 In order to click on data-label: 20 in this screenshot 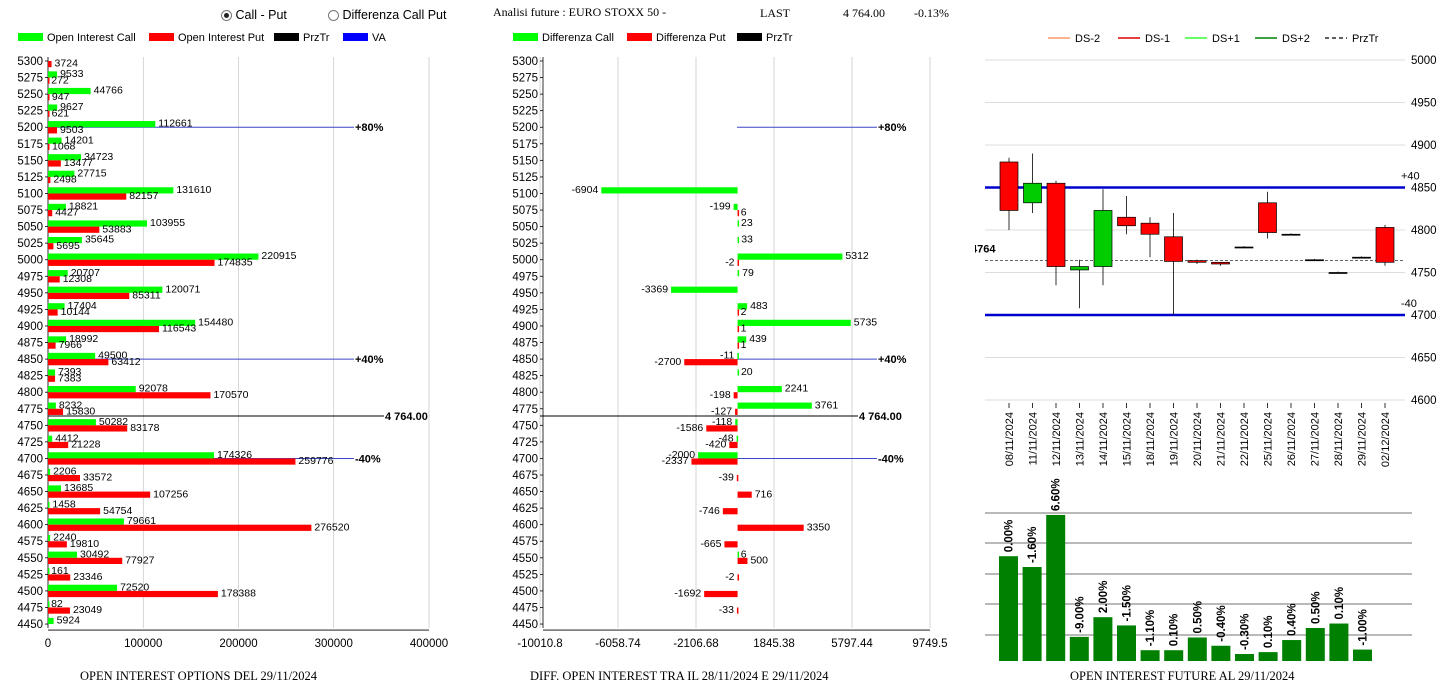, I will do `click(747, 372)`.